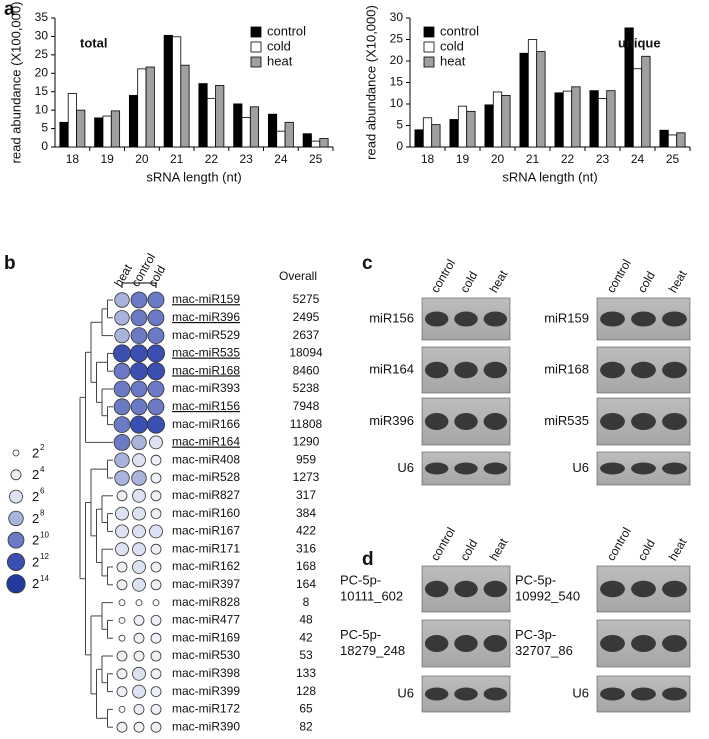 This screenshot has width=709, height=739. What do you see at coordinates (206, 655) in the screenshot?
I see `mirna-name: mac-miR530` at bounding box center [206, 655].